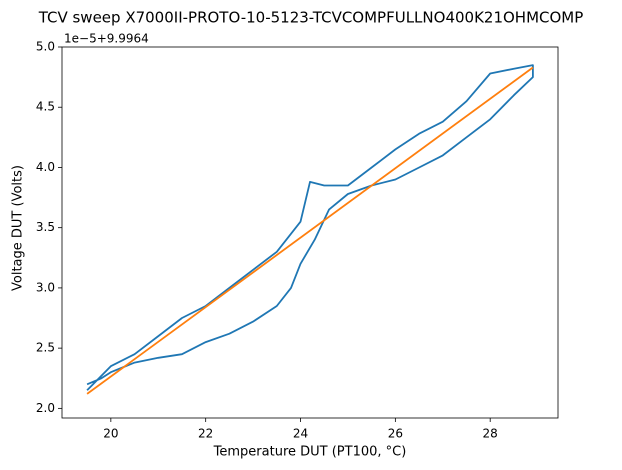 The image size is (622, 470). I want to click on y-tick-label: 4.5, so click(45, 107).